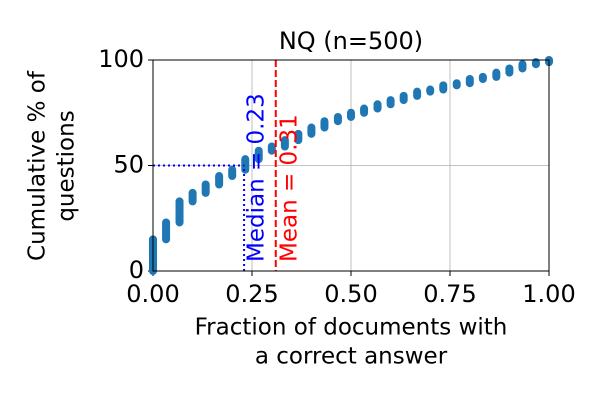 The width and height of the screenshot is (600, 404). What do you see at coordinates (351, 328) in the screenshot?
I see `x-axis-label: Fraction of documents with` at bounding box center [351, 328].